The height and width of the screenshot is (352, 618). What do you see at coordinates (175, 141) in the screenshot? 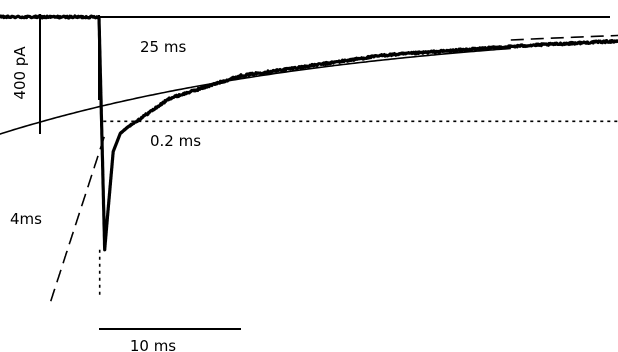
I see `fit-label-0.2ms: 0.2 ms` at bounding box center [175, 141].